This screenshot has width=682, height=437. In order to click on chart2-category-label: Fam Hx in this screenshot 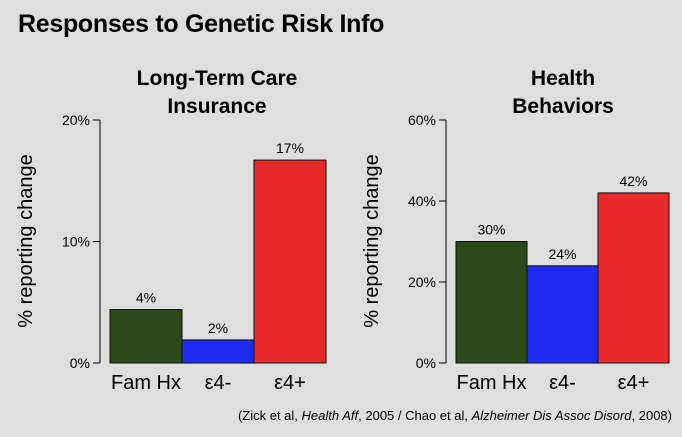, I will do `click(492, 383)`.